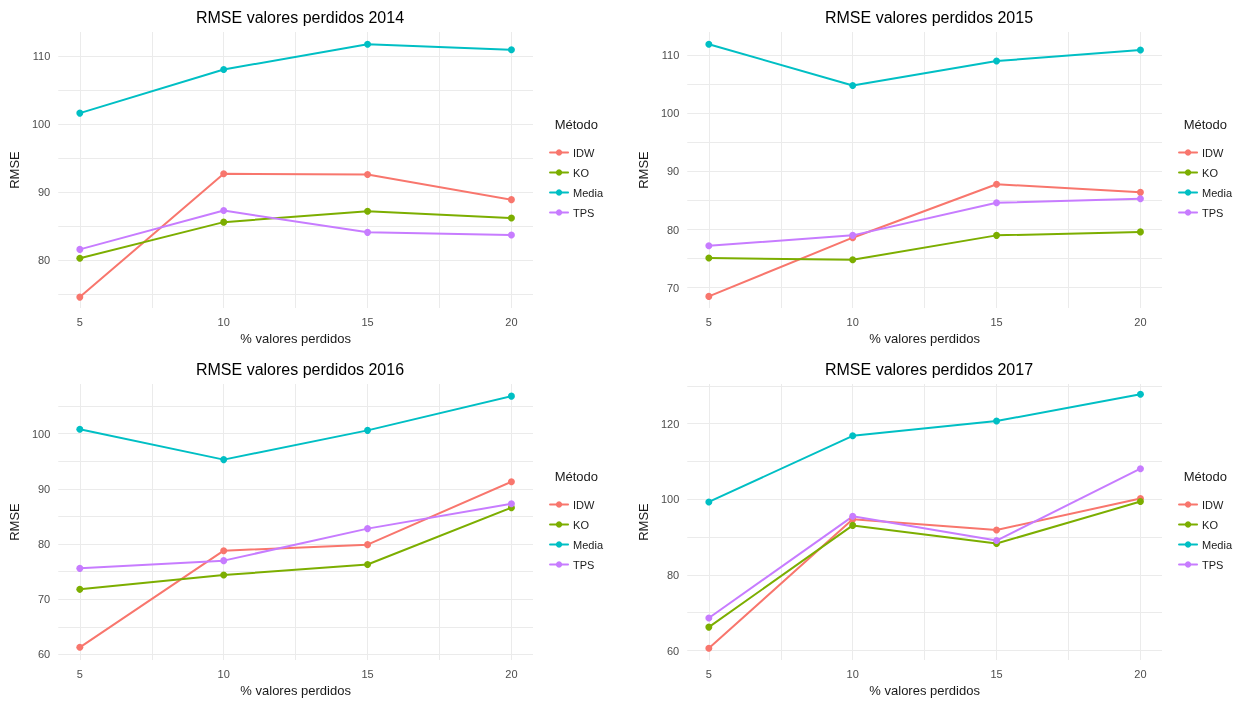 Image resolution: width=1257 pixels, height=701 pixels. I want to click on chart-title: RMSE valores perdidos 2016, so click(300, 369).